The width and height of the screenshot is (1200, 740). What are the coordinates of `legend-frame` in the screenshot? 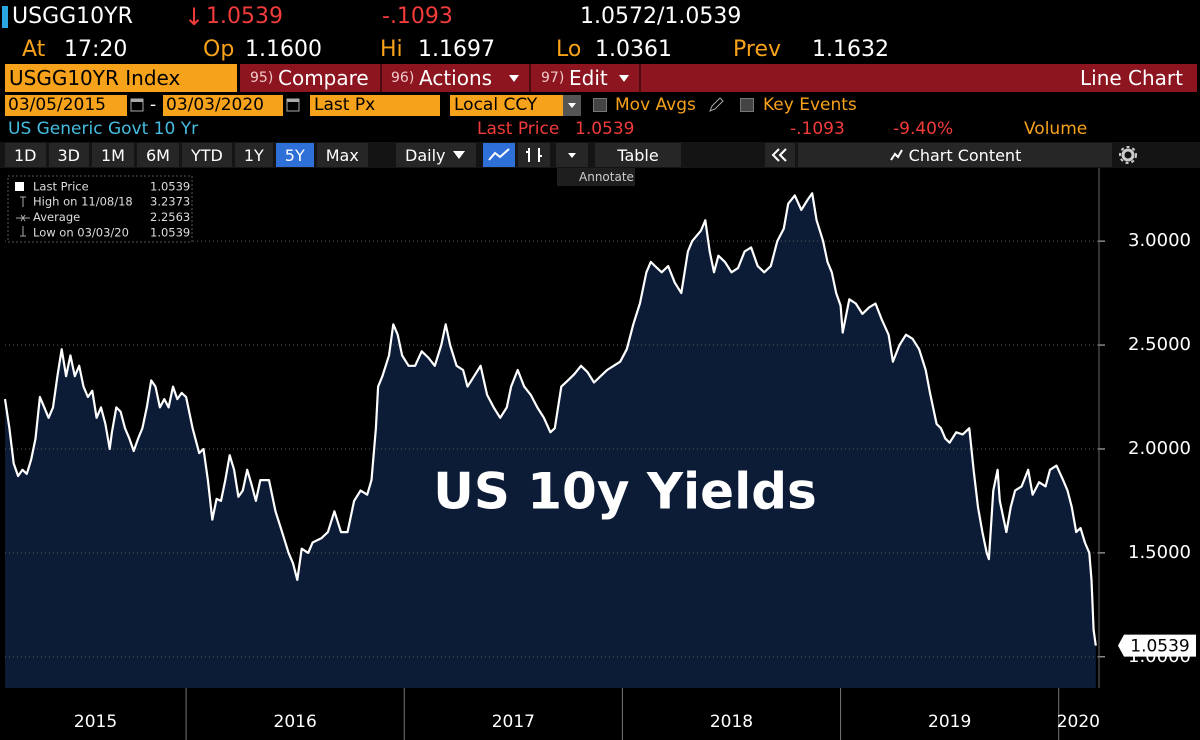 It's located at (100, 209).